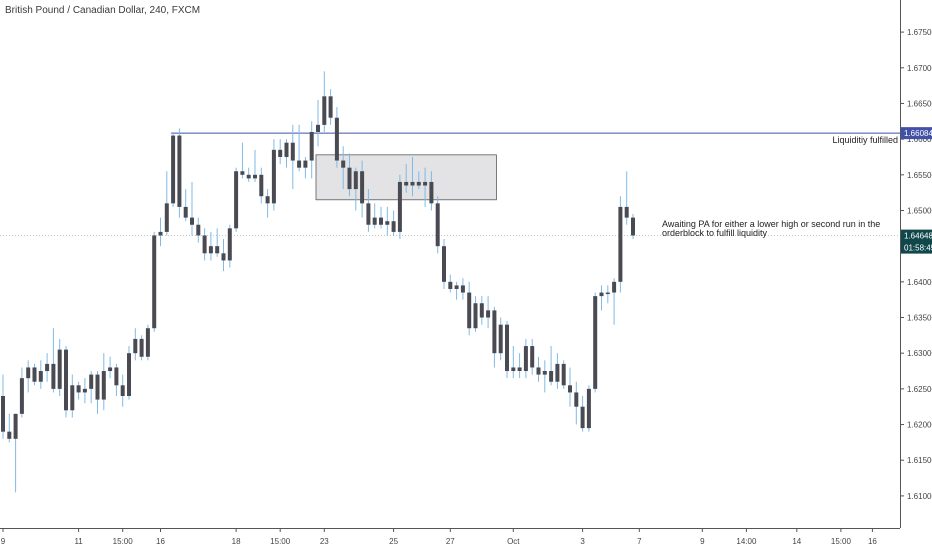  I want to click on y-tick-label: 1.61500, so click(919, 460).